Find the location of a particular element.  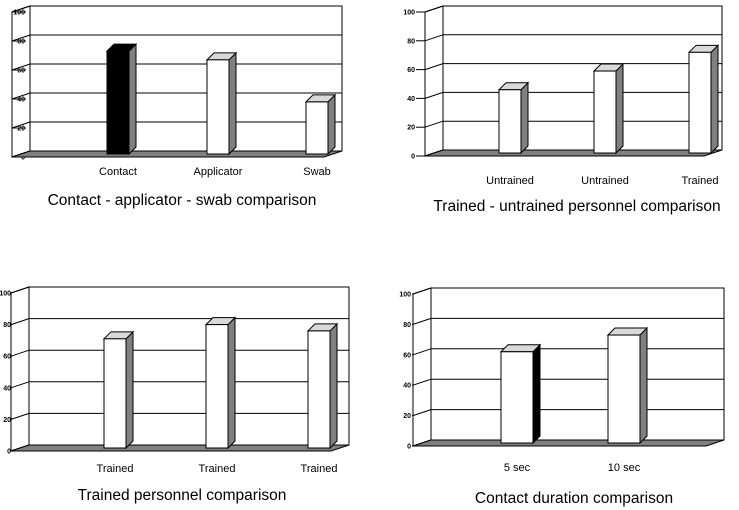

category-label: Contact is located at coordinates (118, 172).